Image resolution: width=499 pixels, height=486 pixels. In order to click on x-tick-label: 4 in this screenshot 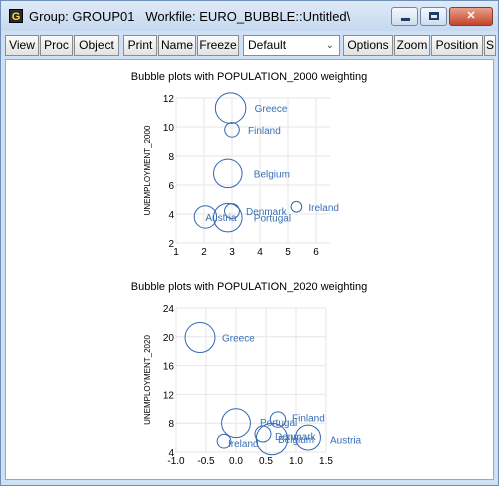, I will do `click(260, 252)`.